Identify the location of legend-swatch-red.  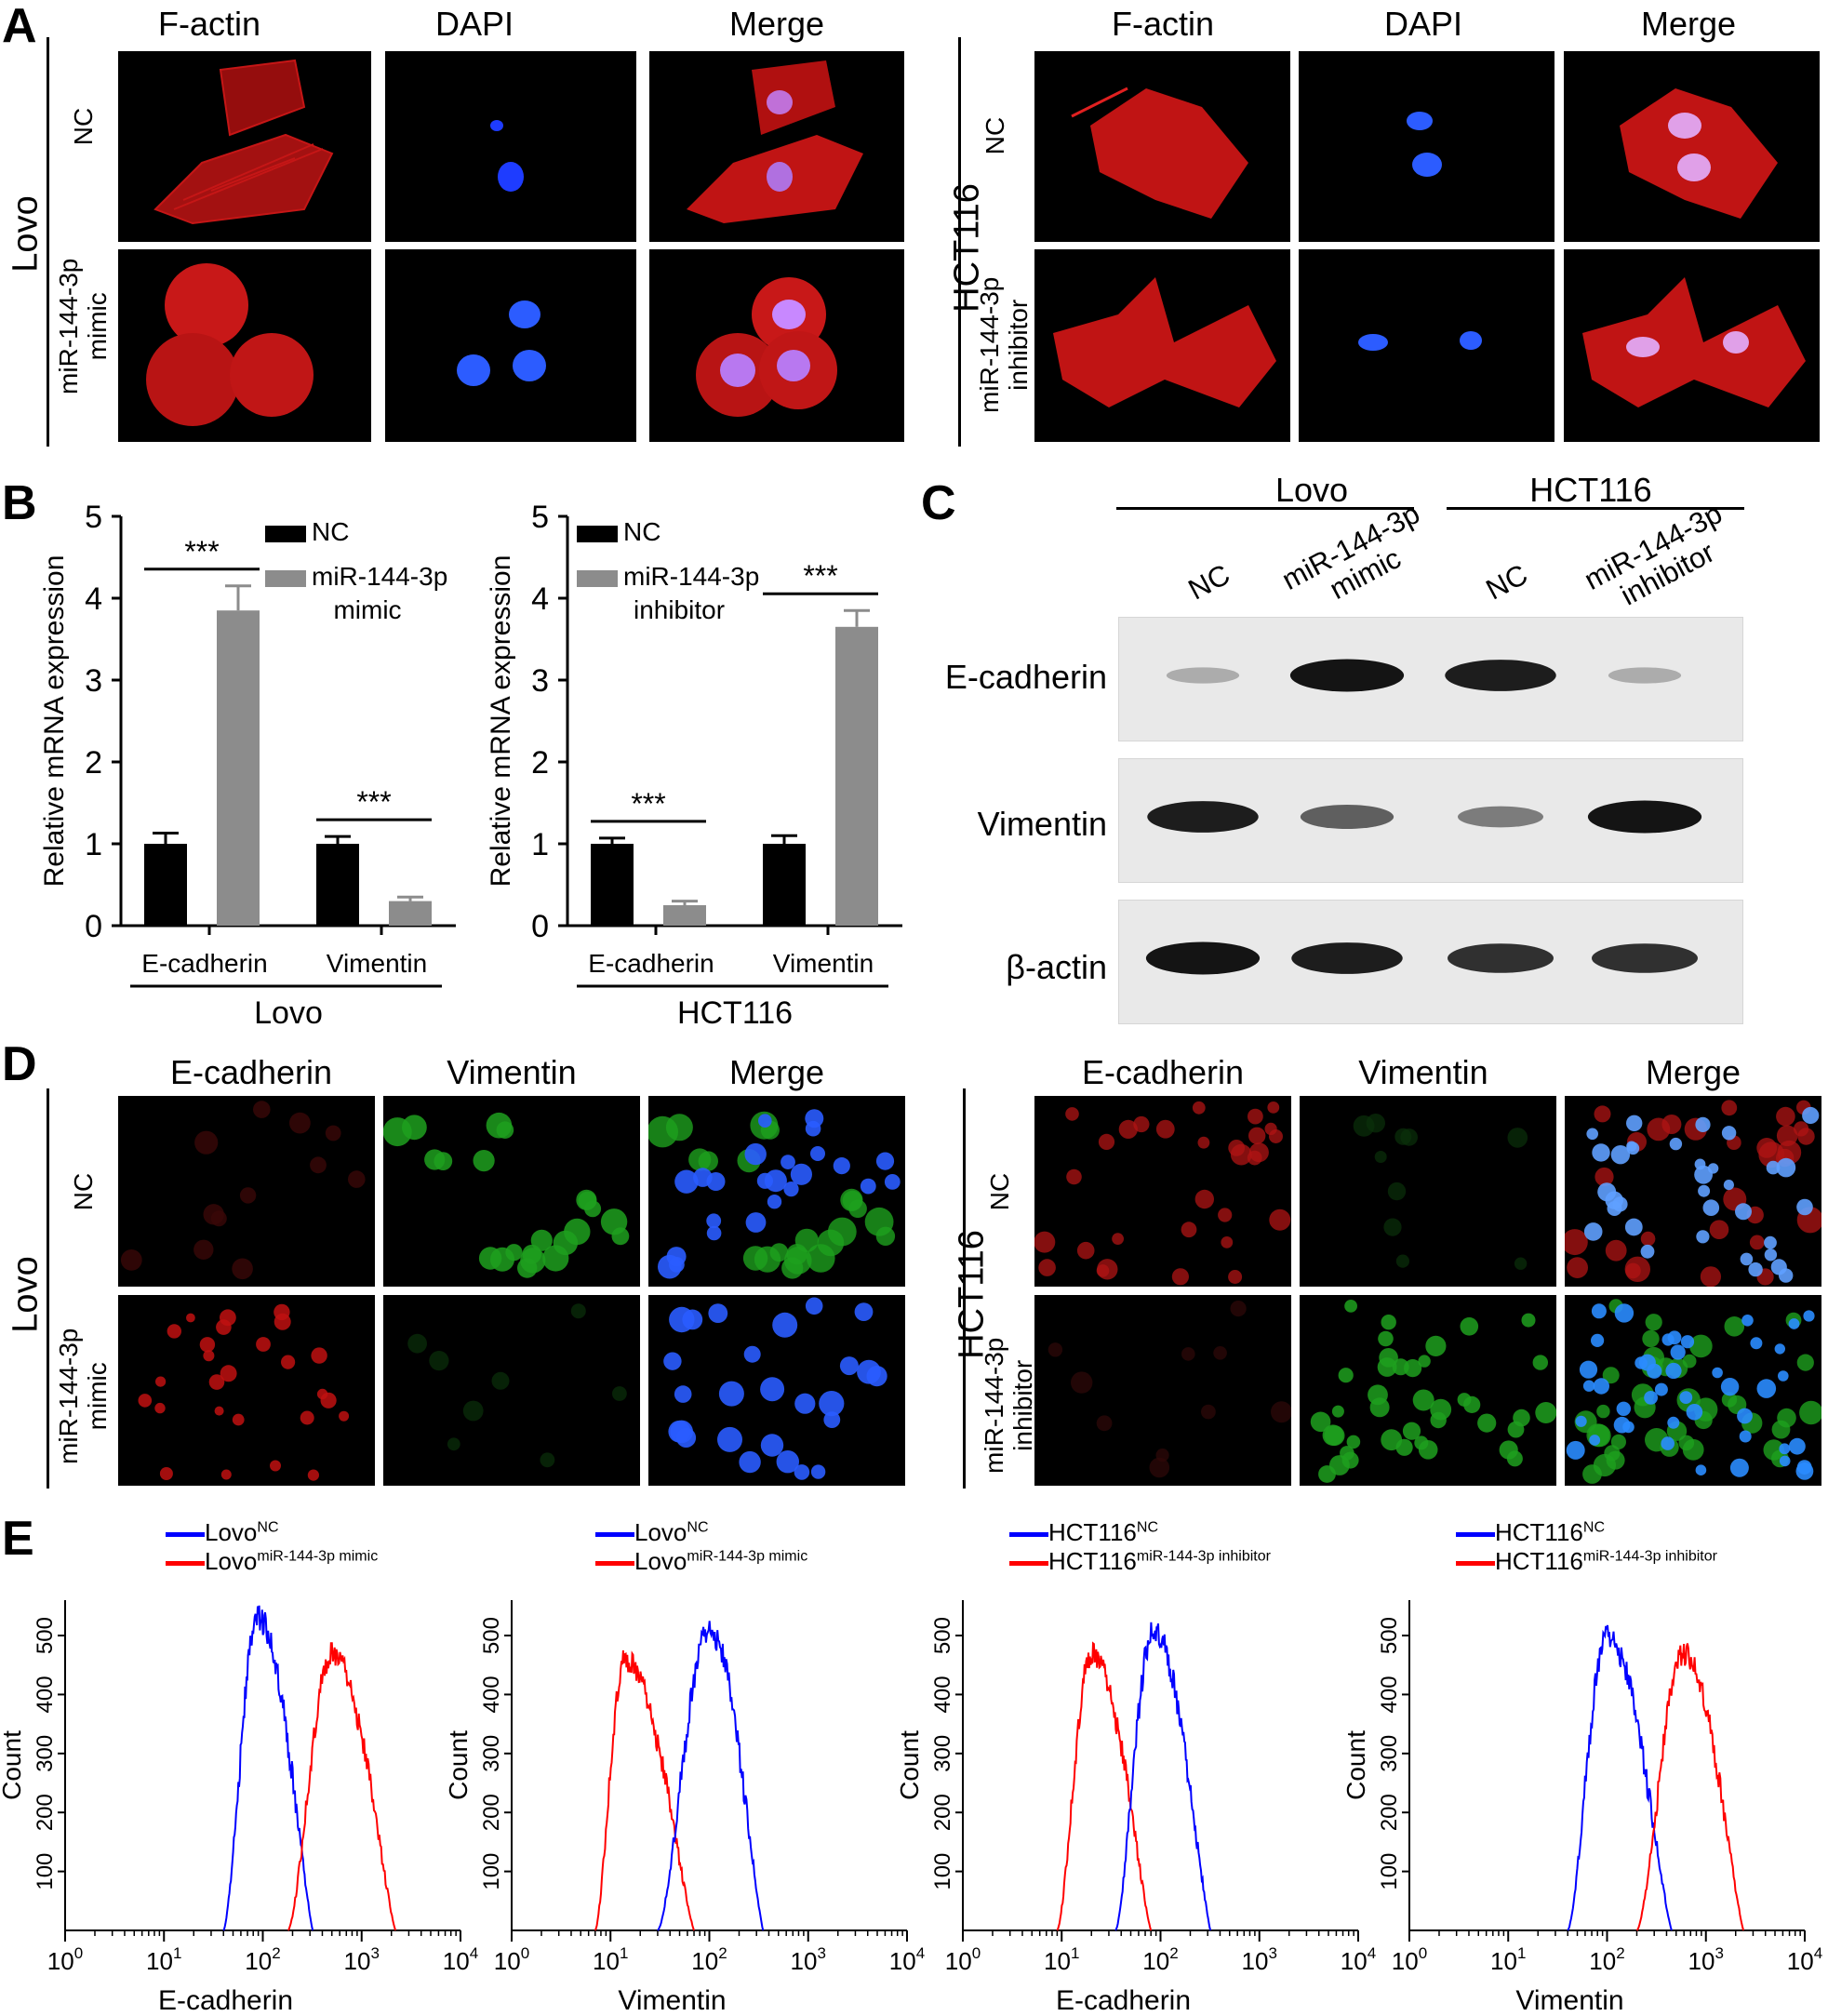
(614, 1563).